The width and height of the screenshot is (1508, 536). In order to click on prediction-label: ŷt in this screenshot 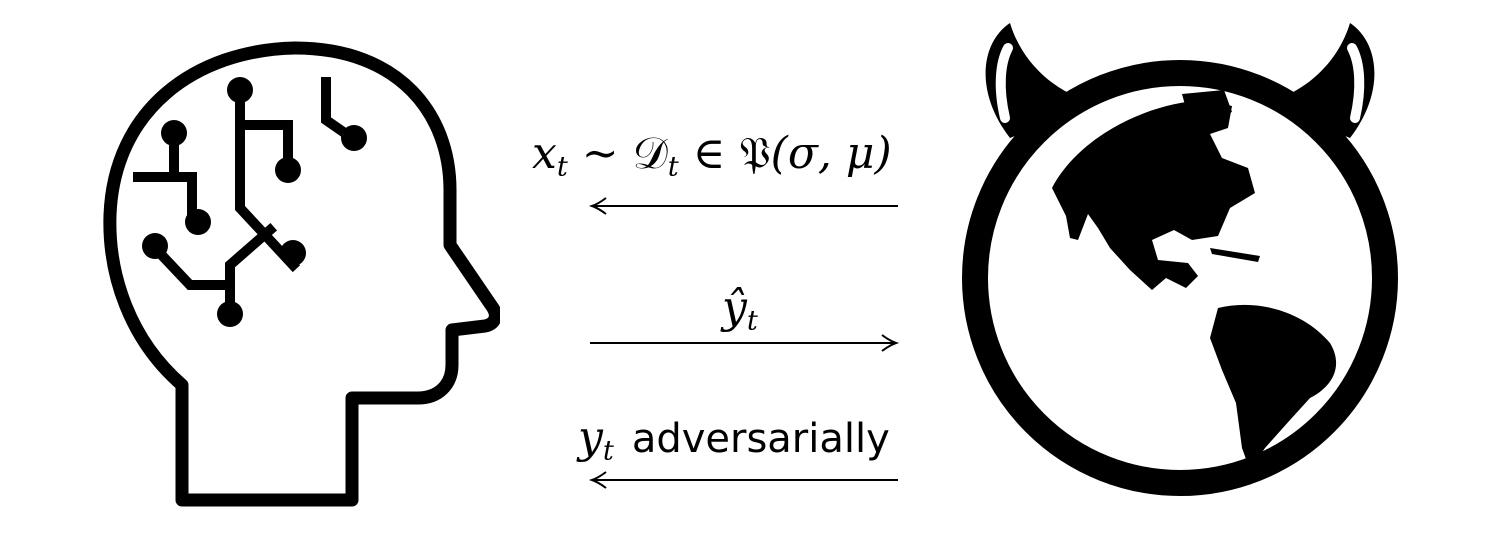, I will do `click(740, 309)`.